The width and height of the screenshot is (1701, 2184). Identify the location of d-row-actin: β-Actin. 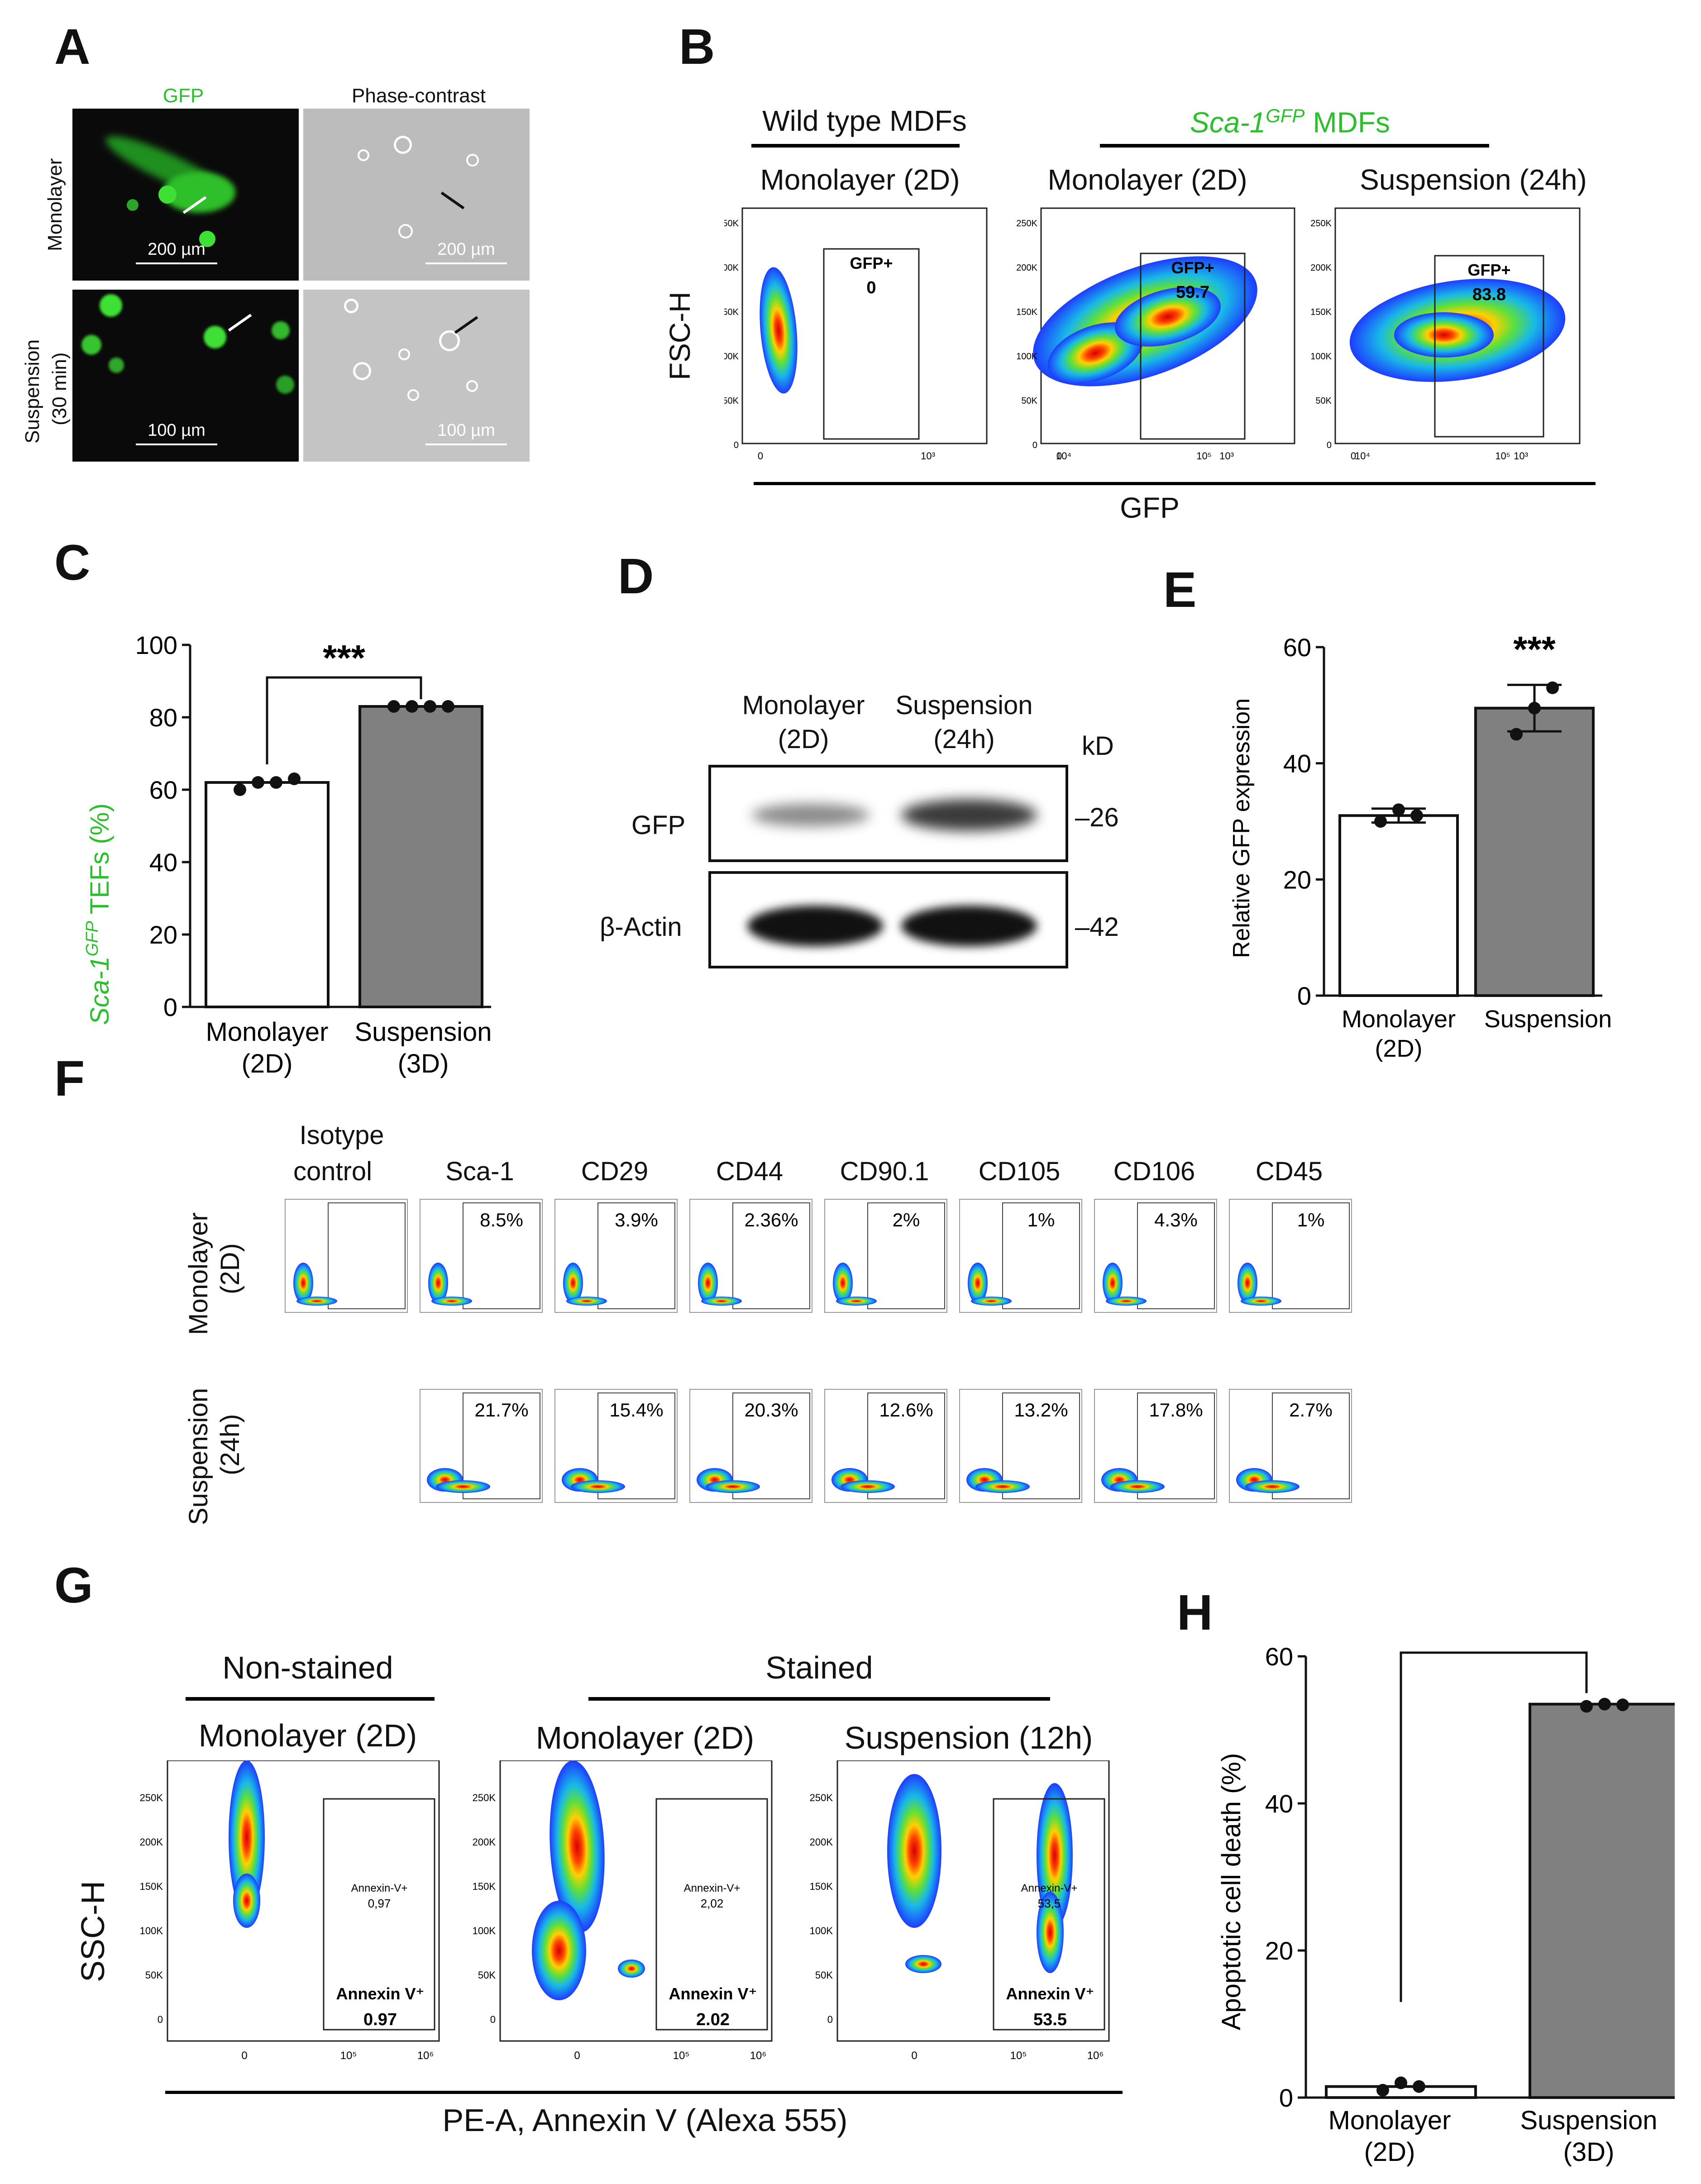
(641, 927).